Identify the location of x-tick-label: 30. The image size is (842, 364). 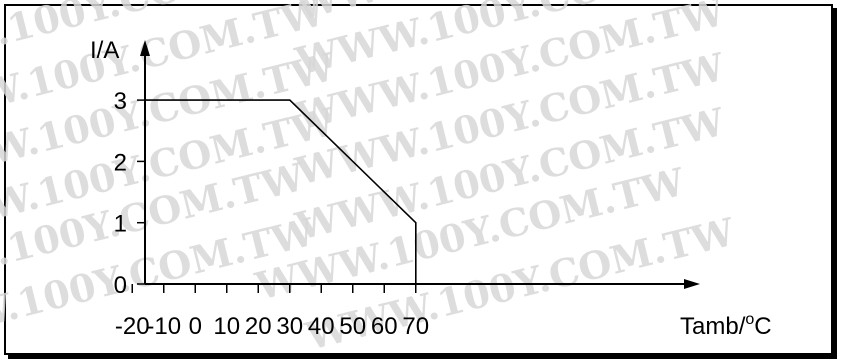
(289, 326).